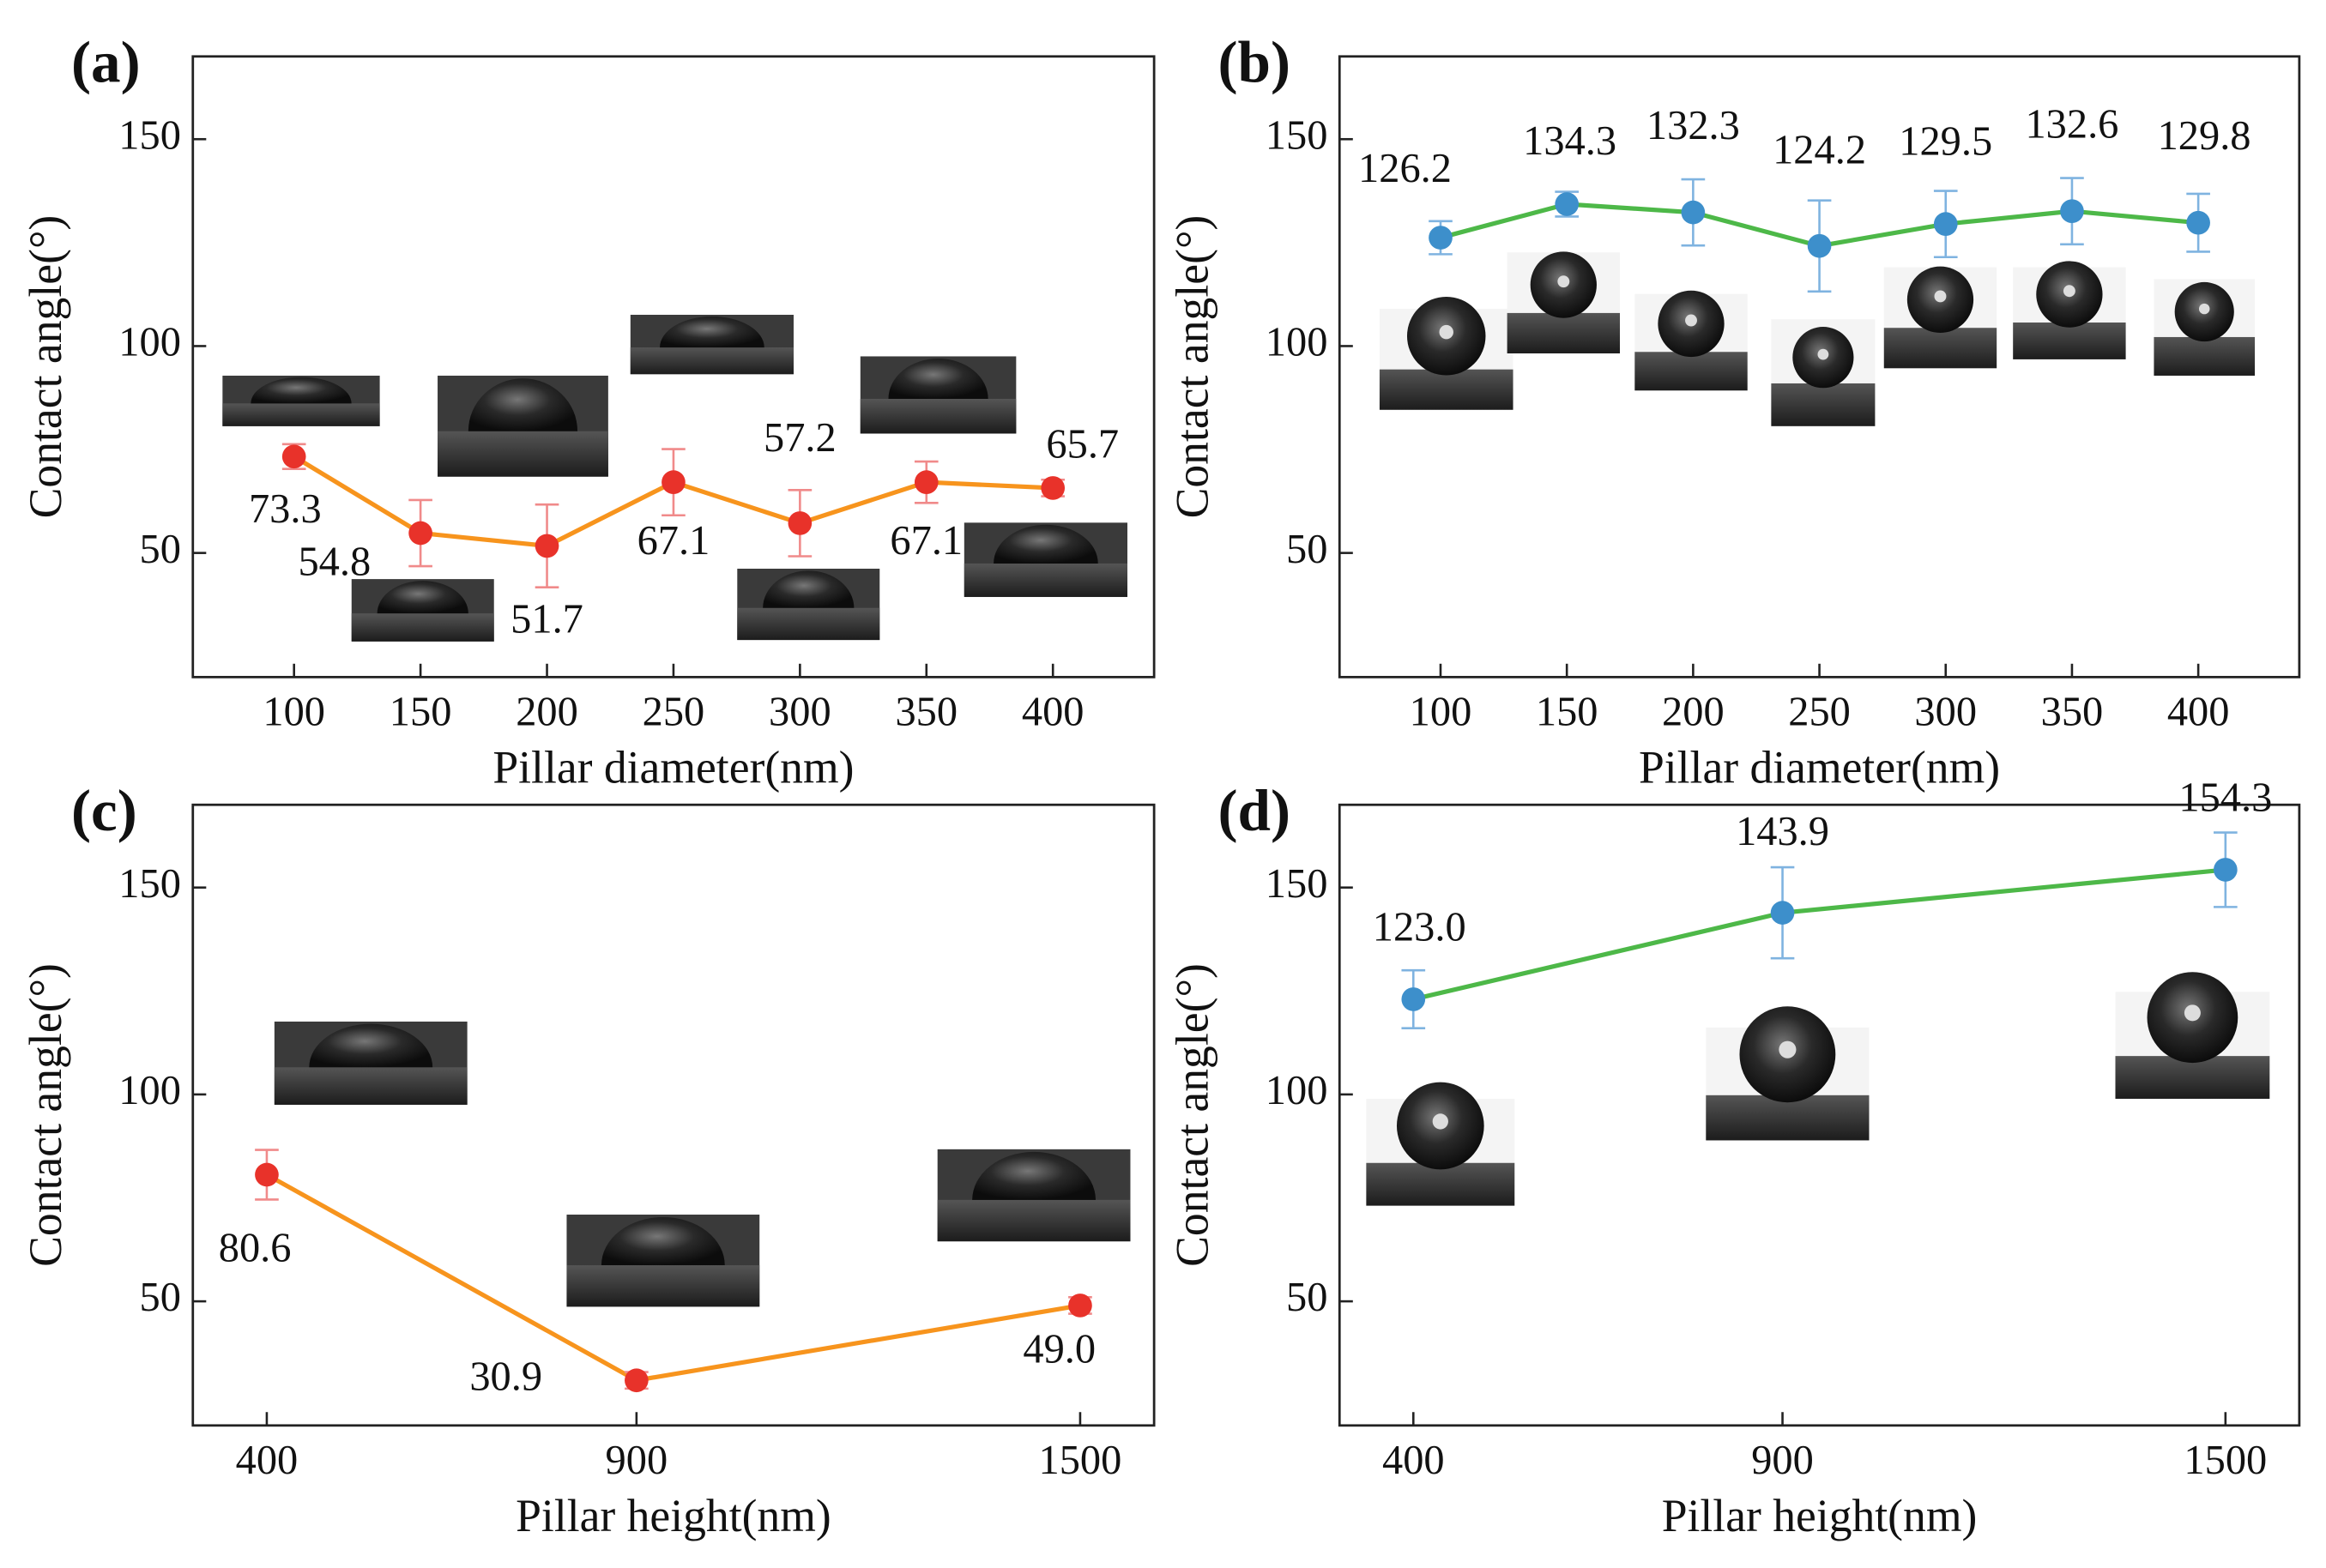 This screenshot has width=2326, height=1568. Describe the element at coordinates (1782, 831) in the screenshot. I see `data-label: 143.9` at that location.